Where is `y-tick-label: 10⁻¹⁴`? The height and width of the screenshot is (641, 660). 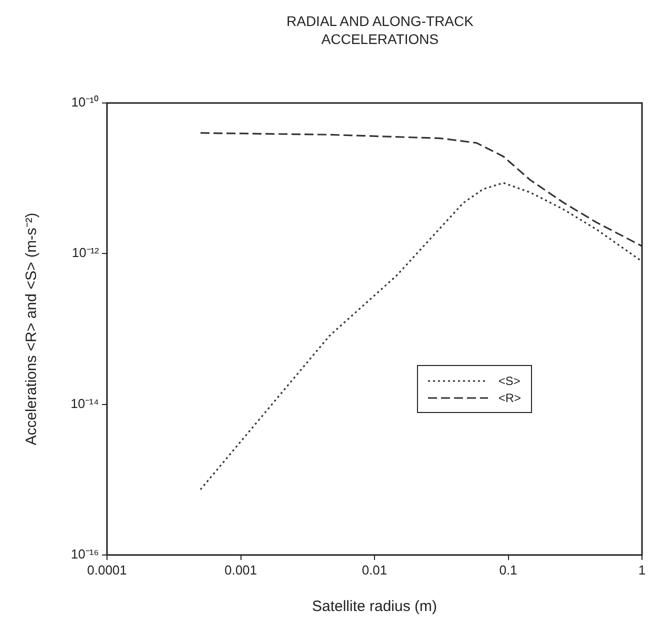
y-tick-label: 10⁻¹⁴ is located at coordinates (84, 403).